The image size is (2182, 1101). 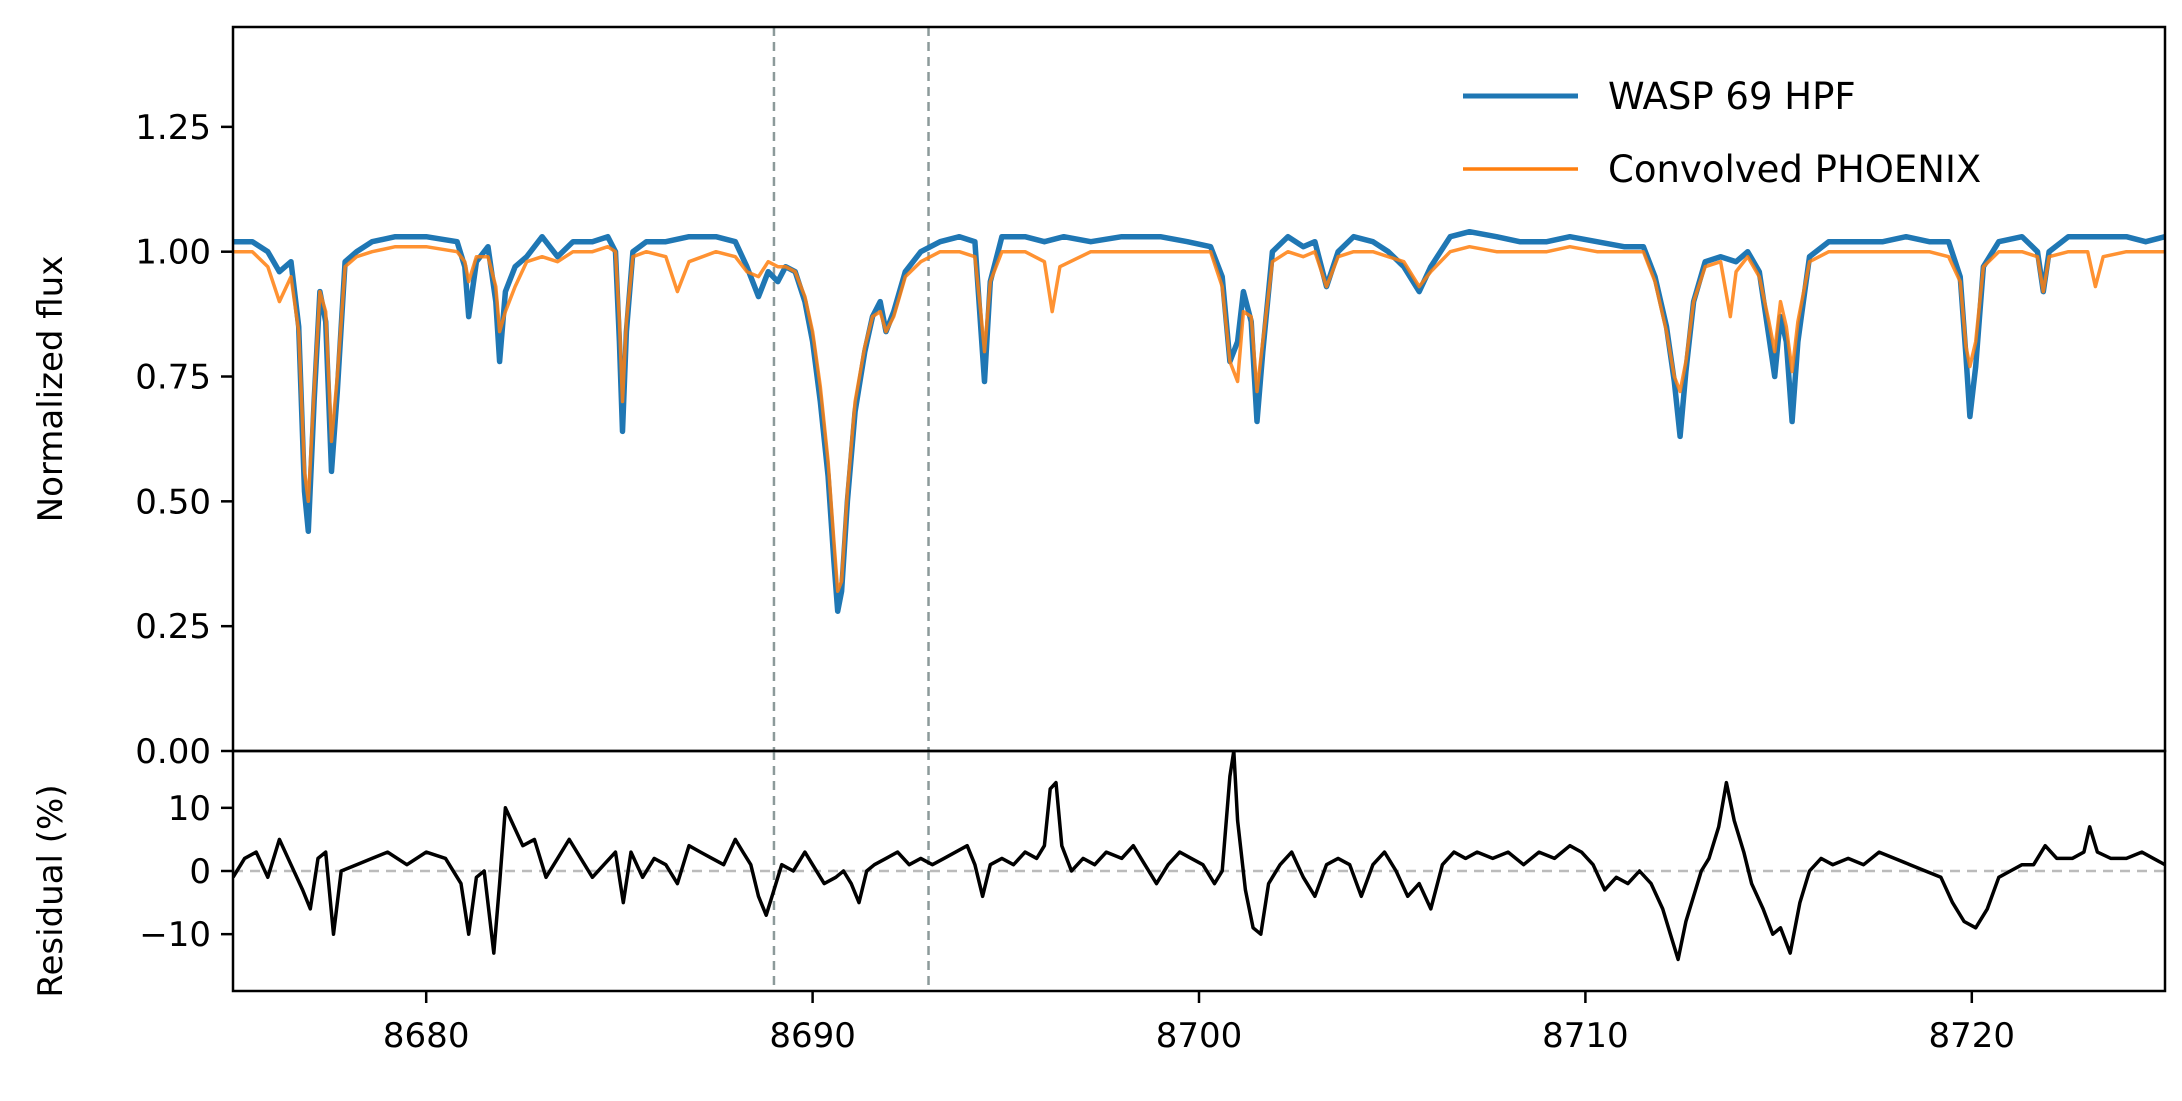 I want to click on x-tick-label: 8720, so click(x=1972, y=1036).